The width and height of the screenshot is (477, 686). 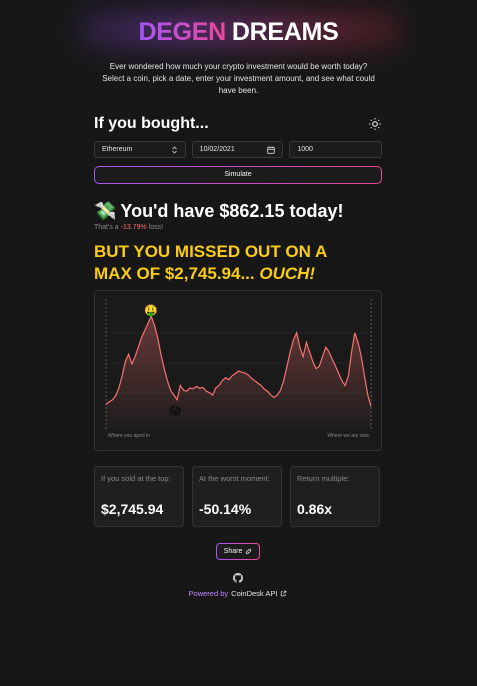 I want to click on brand-dreams: DREAMS, so click(x=285, y=32).